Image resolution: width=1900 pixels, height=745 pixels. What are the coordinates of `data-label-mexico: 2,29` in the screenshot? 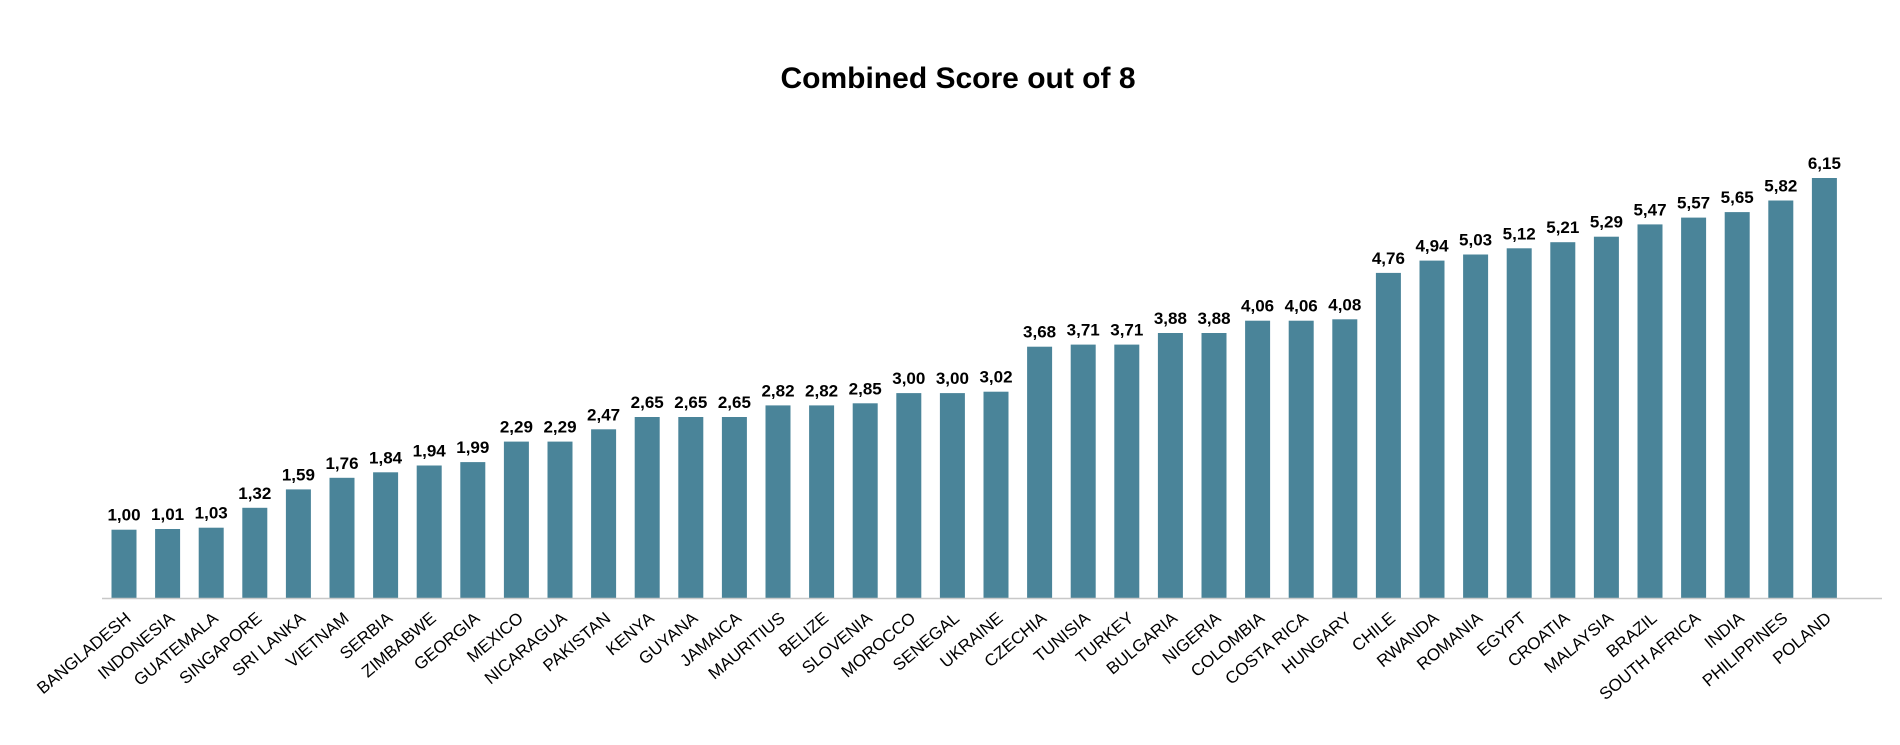 It's located at (516, 427).